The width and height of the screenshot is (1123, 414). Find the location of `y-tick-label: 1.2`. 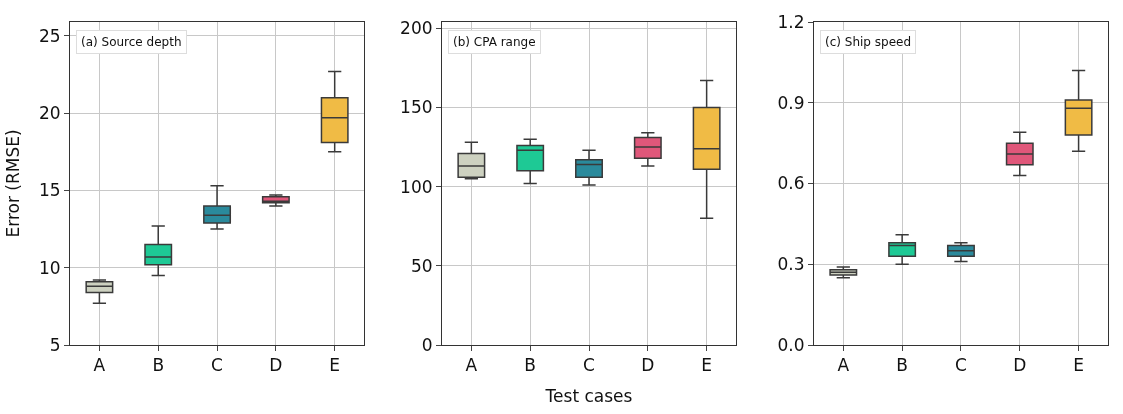

y-tick-label: 1.2 is located at coordinates (791, 21).